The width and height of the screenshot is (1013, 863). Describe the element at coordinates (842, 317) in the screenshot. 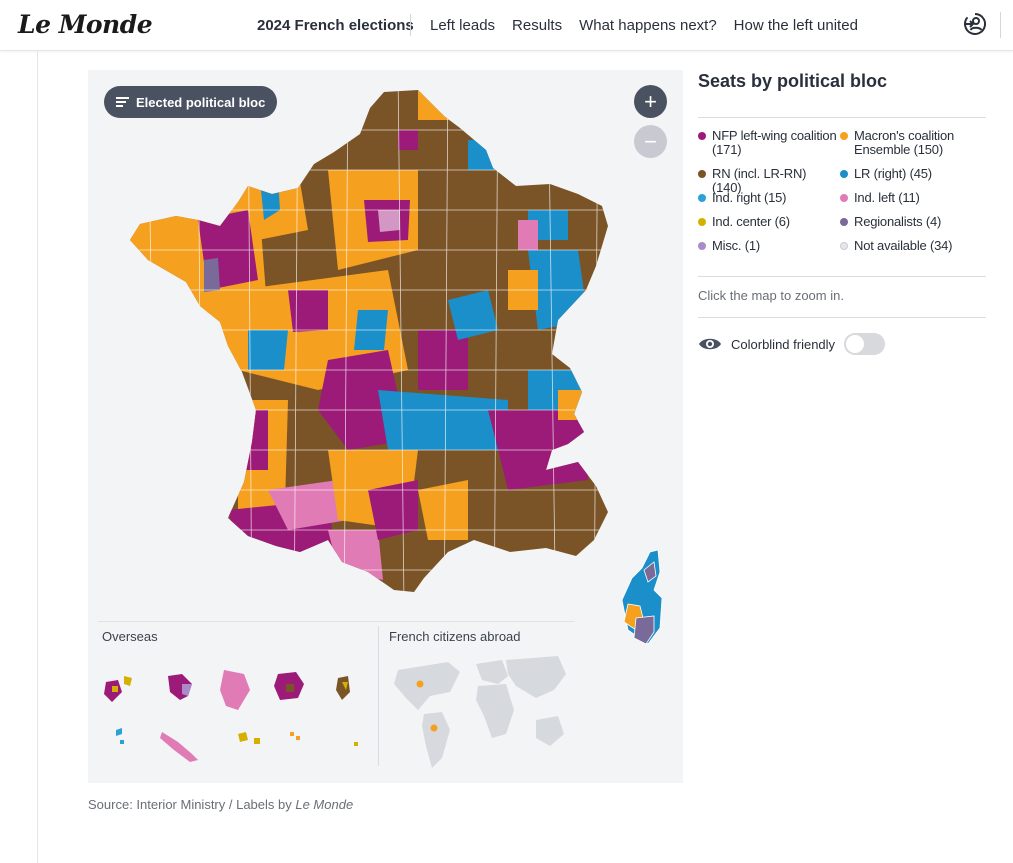

I see `legend-bottom-rule` at that location.